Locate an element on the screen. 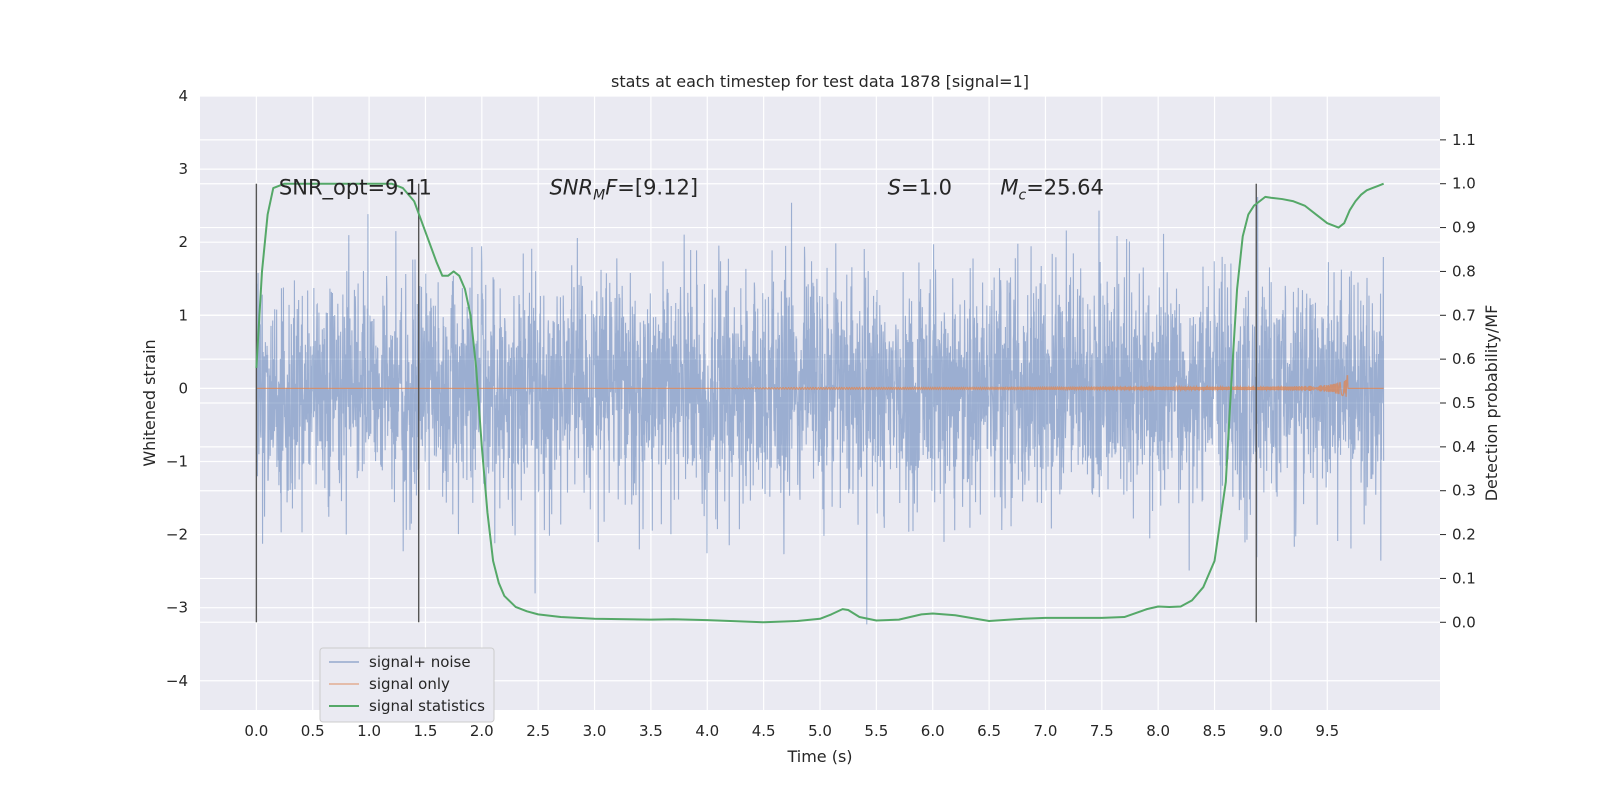 This screenshot has width=1600, height=800. x-tick-label-3: 1.5 is located at coordinates (426, 731).